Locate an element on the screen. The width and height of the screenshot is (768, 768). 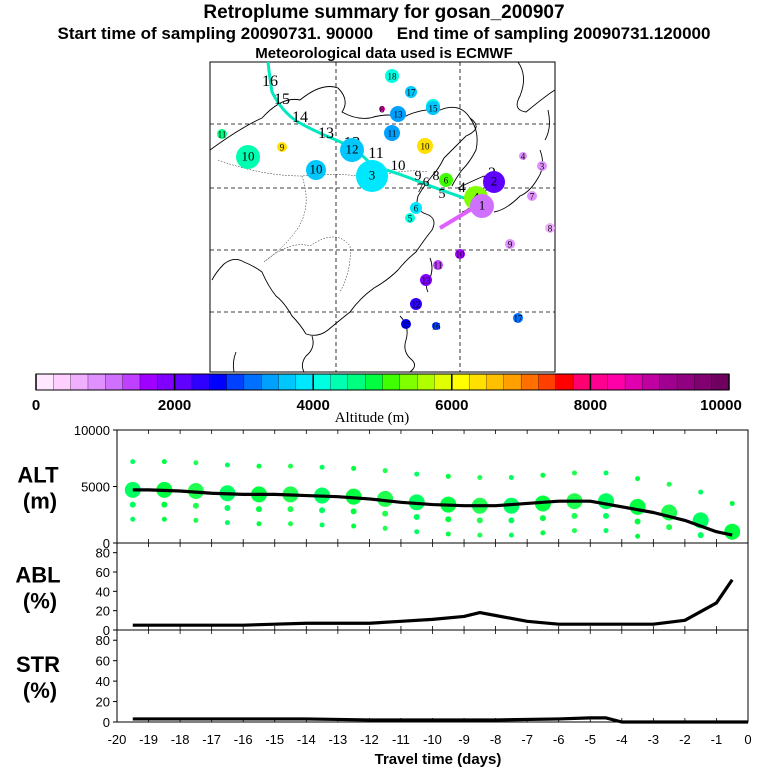
x-tick-label: -3 is located at coordinates (654, 739).